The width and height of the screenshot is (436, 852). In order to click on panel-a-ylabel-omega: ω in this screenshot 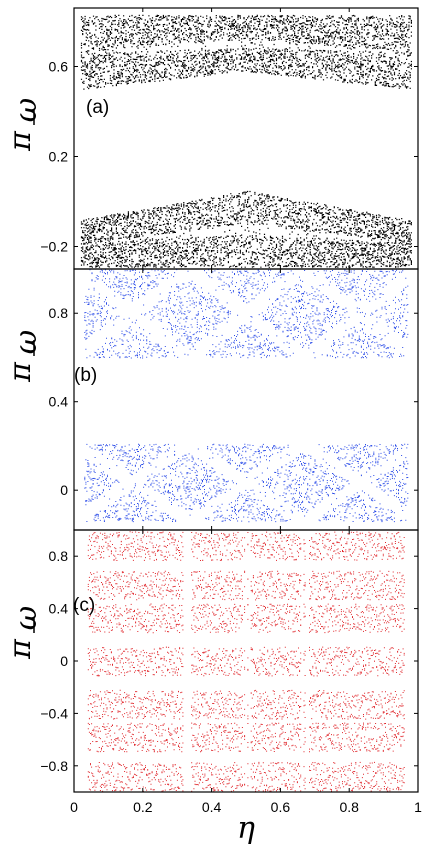, I will do `click(26, 110)`.